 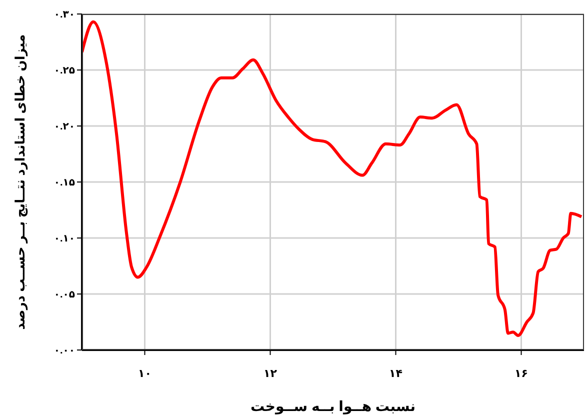 What do you see at coordinates (333, 406) in the screenshot?
I see `x-axis-title: نسبت هــوا بــه ســوخت` at bounding box center [333, 406].